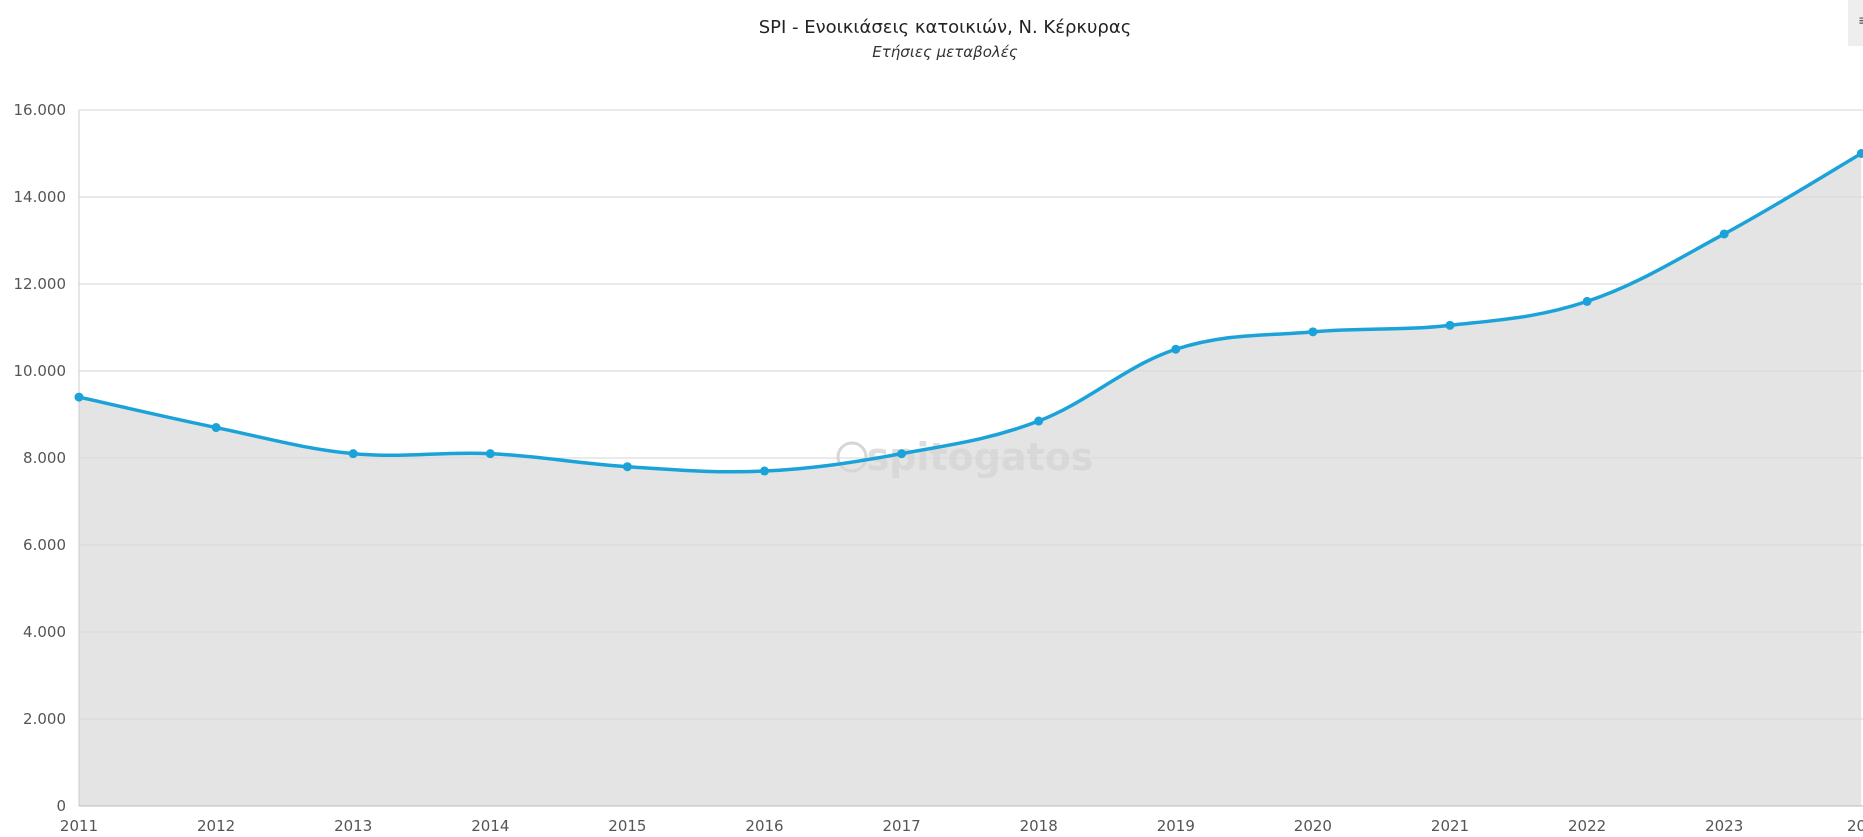 The width and height of the screenshot is (1863, 837). What do you see at coordinates (1860, 21) in the screenshot?
I see `menu-icon: ≡` at bounding box center [1860, 21].